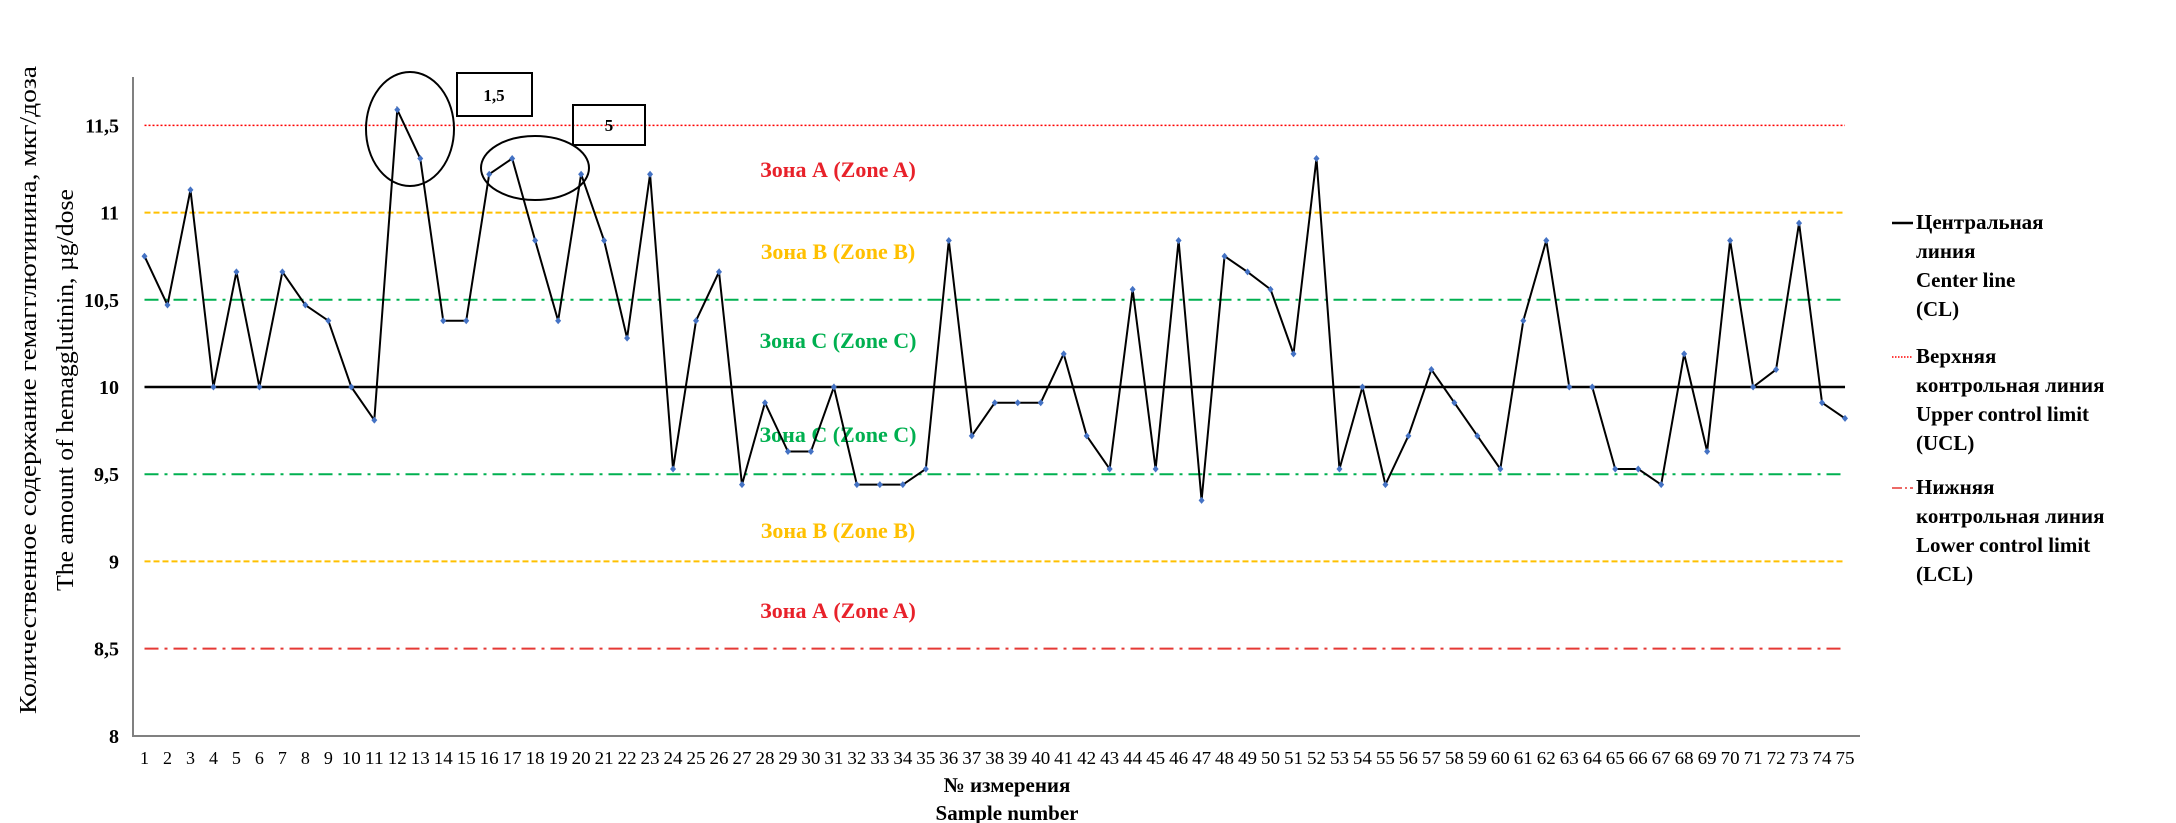  I want to click on x-tick-label: 63, so click(1569, 758).